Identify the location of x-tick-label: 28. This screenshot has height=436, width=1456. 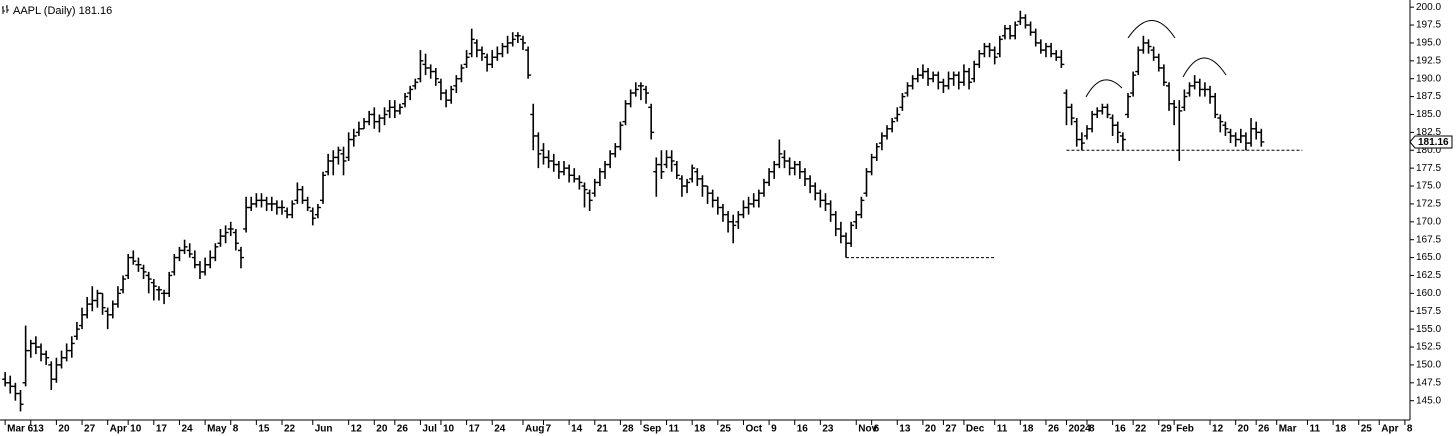
(628, 429).